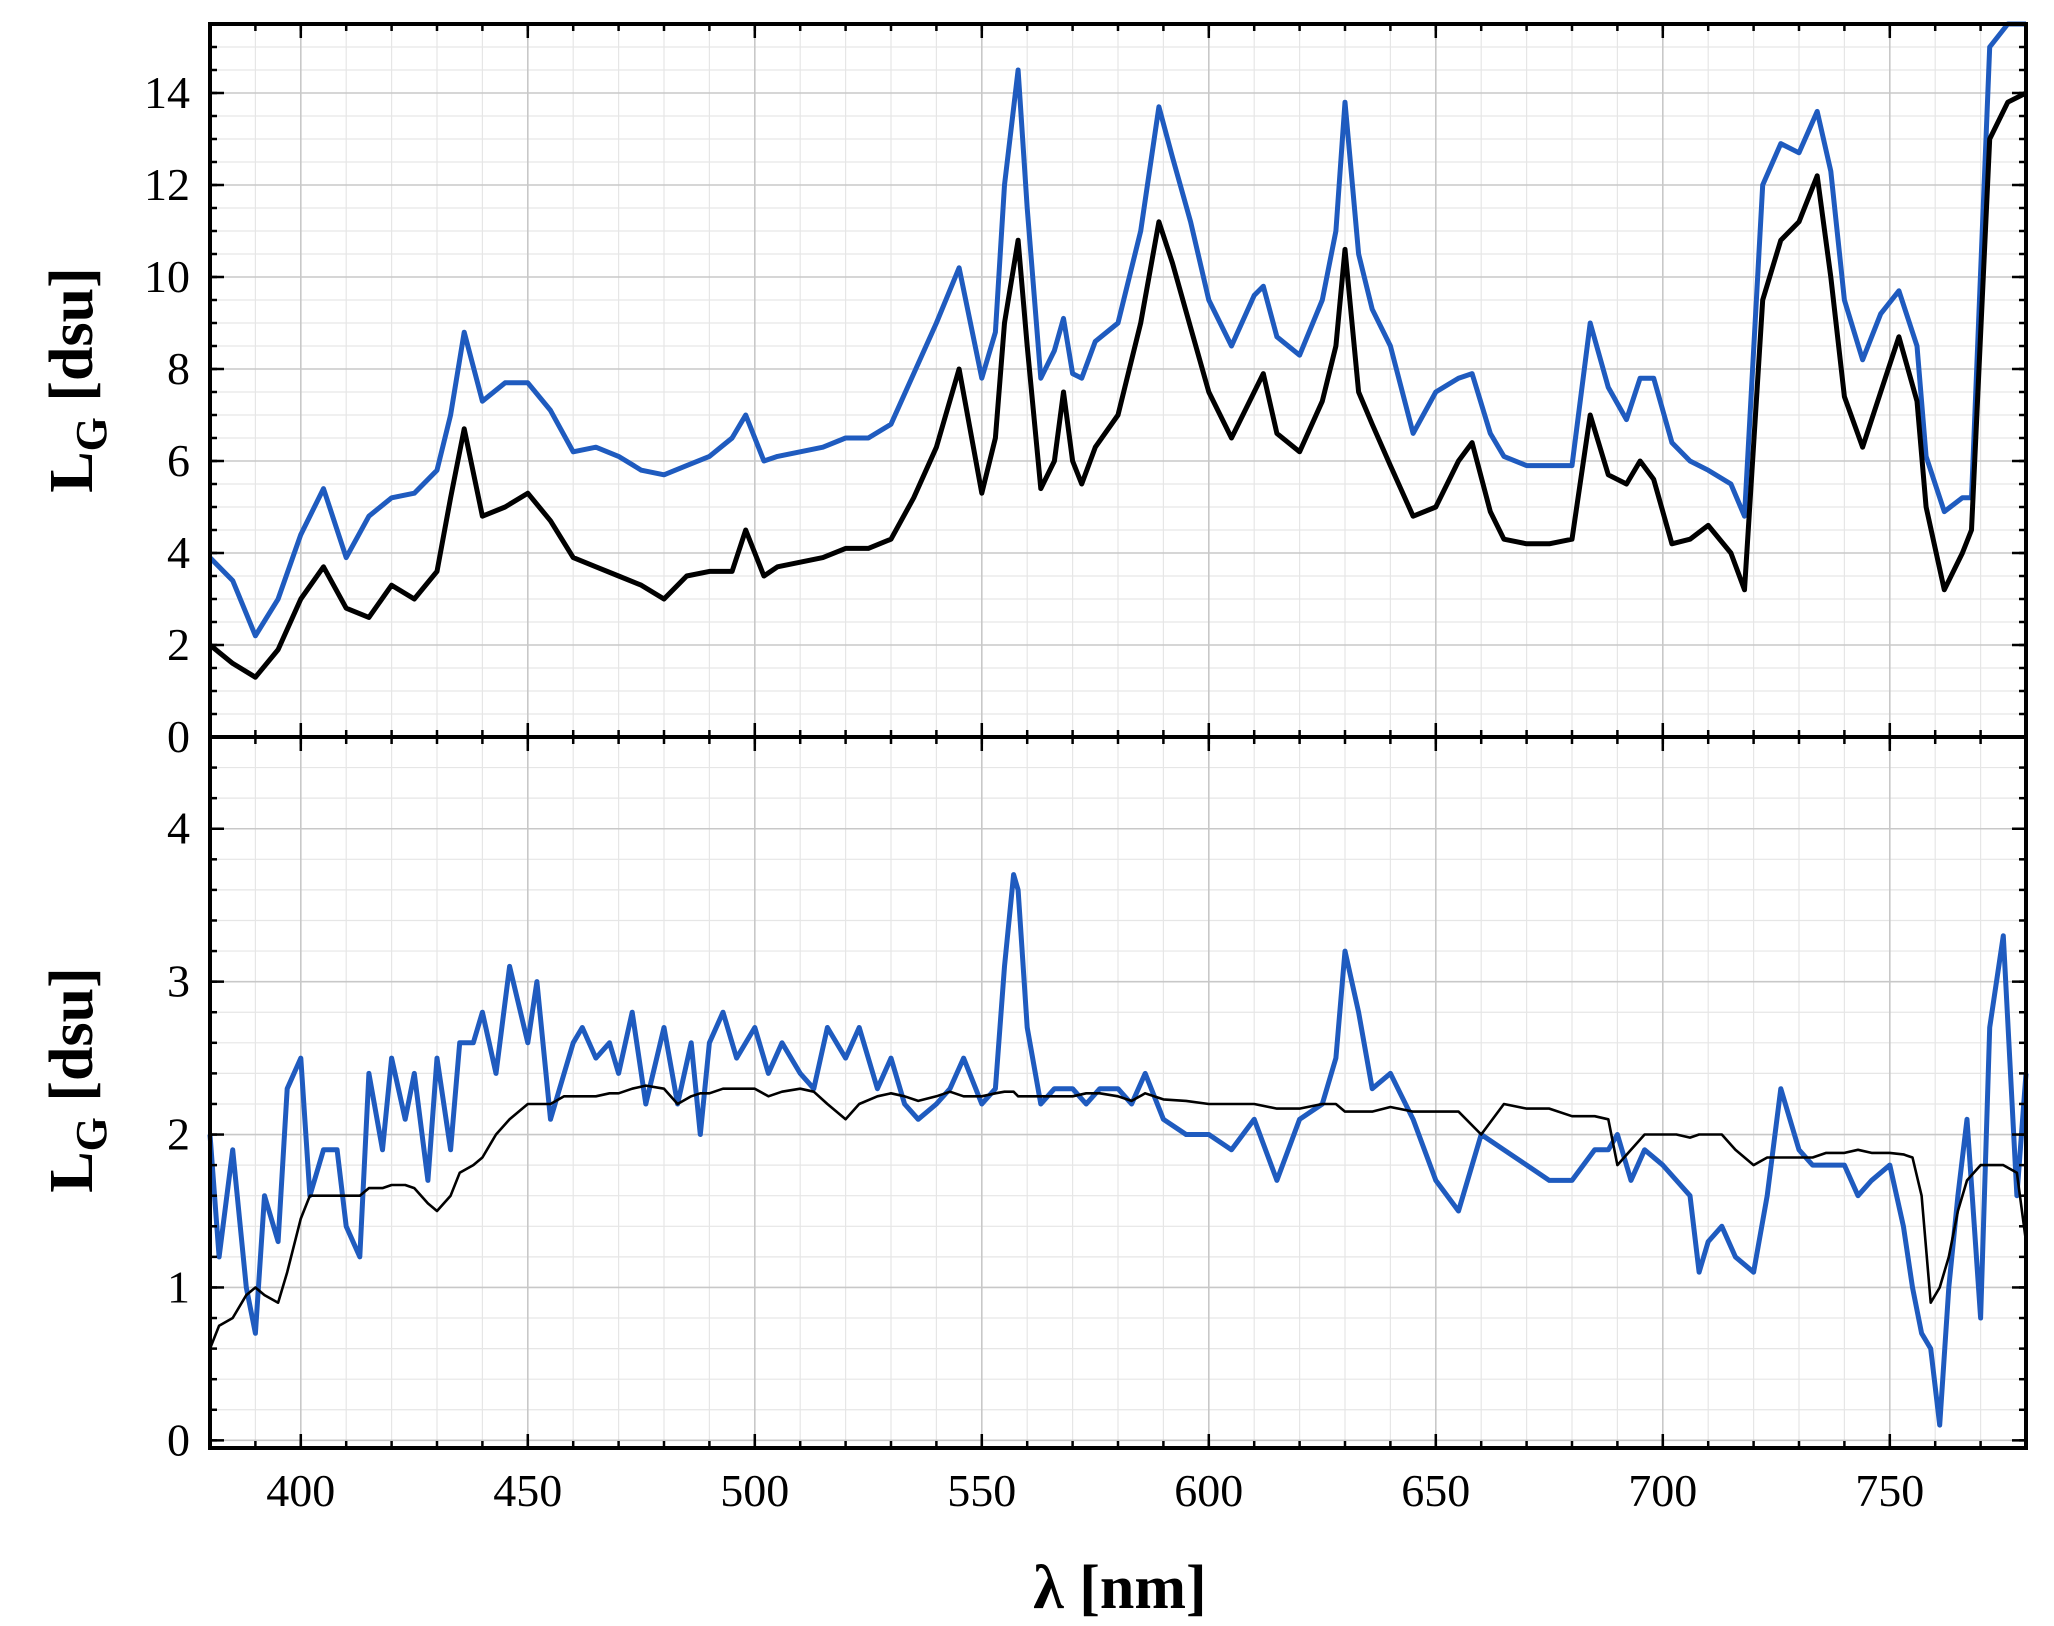 This screenshot has width=2054, height=1626. What do you see at coordinates (754, 1490) in the screenshot?
I see `xtick-label: 500` at bounding box center [754, 1490].